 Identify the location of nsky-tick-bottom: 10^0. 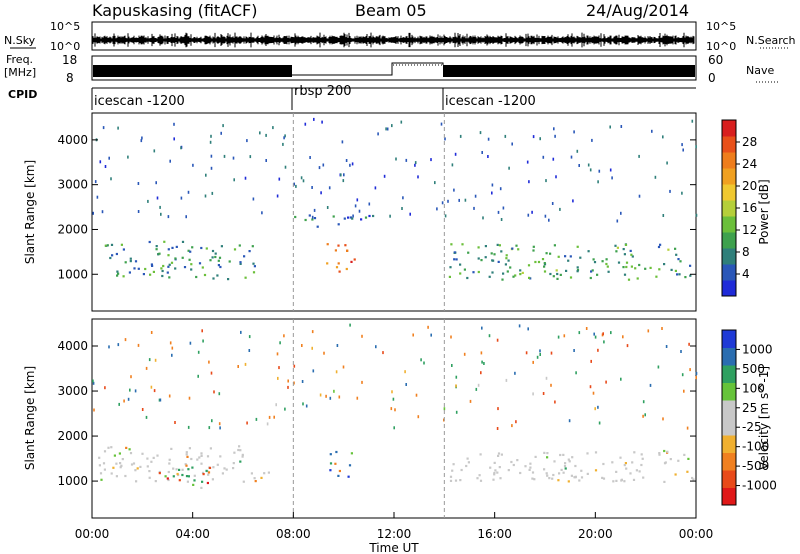
(65, 46).